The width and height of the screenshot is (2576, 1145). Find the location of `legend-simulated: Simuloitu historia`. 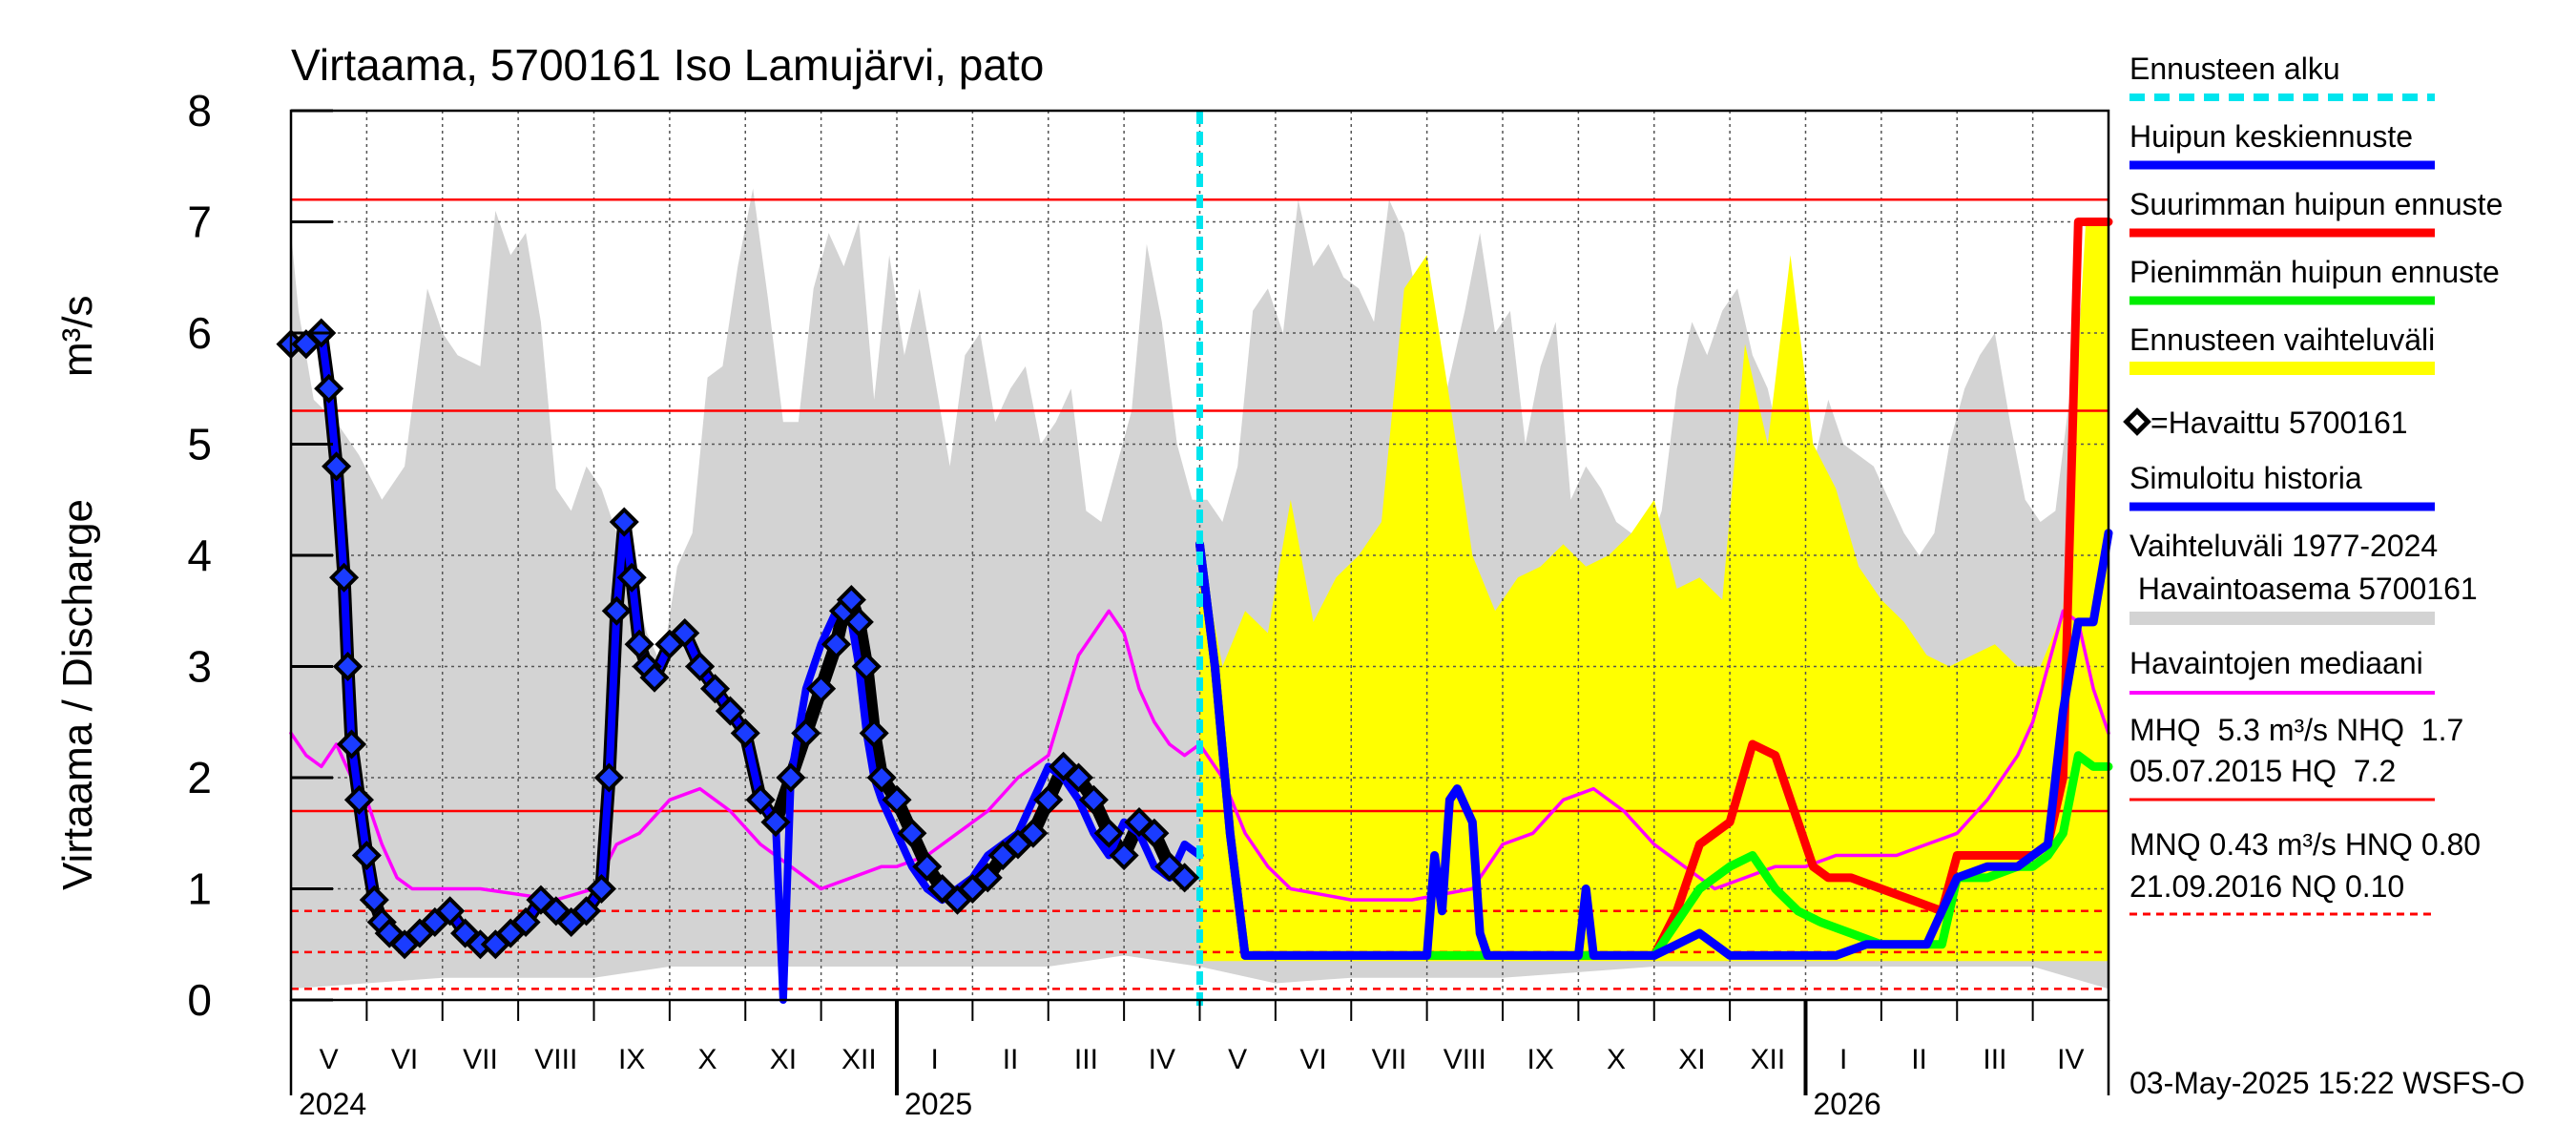

legend-simulated: Simuloitu historia is located at coordinates (2245, 478).